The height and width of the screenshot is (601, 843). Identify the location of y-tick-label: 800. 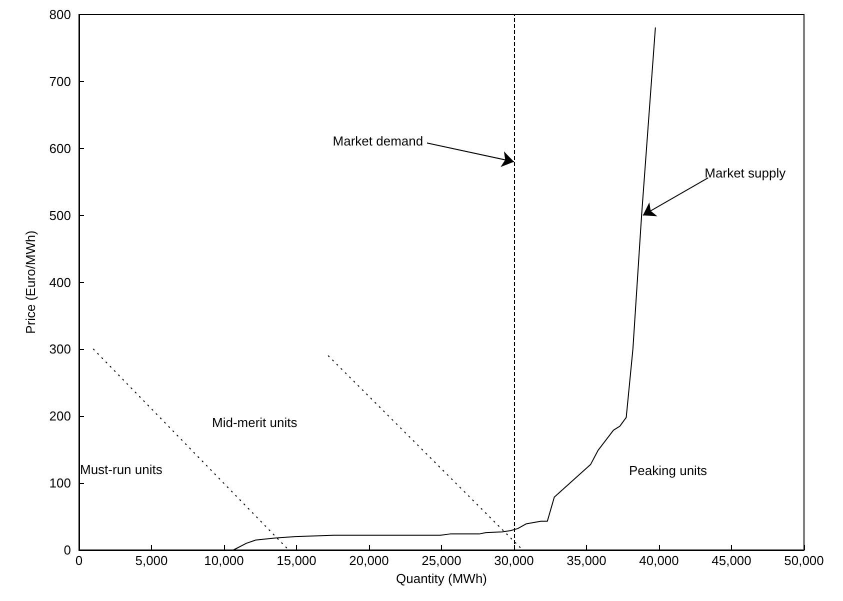
(60, 14).